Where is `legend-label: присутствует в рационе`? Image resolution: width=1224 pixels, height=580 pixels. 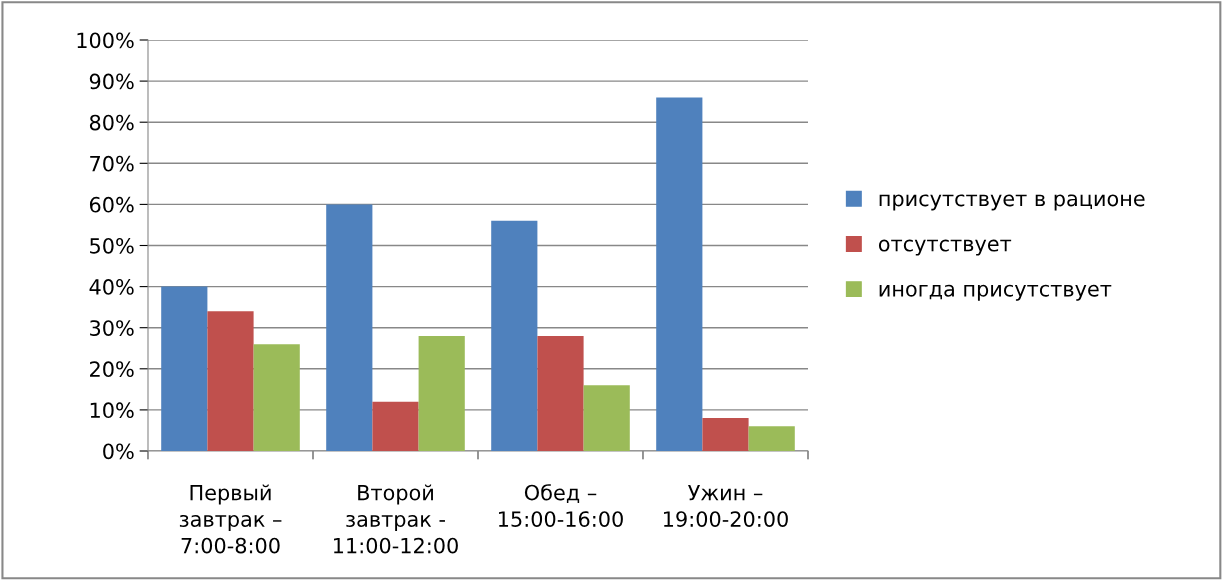 legend-label: присутствует в рационе is located at coordinates (1012, 202).